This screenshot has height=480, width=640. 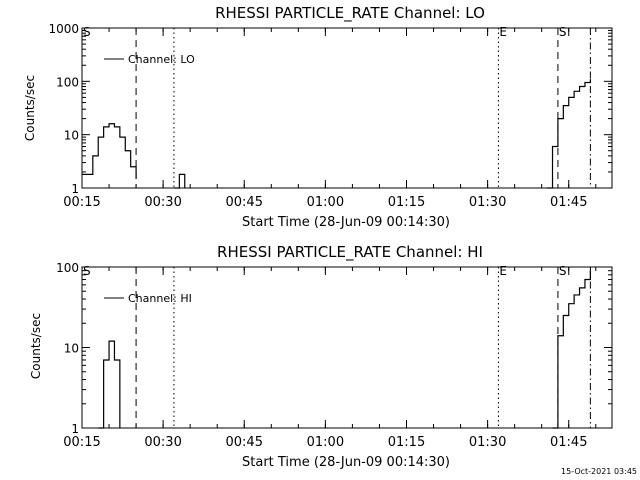 I want to click on chart-title: RHESSI PARTICLE_RATE Channel: LO, so click(x=350, y=13).